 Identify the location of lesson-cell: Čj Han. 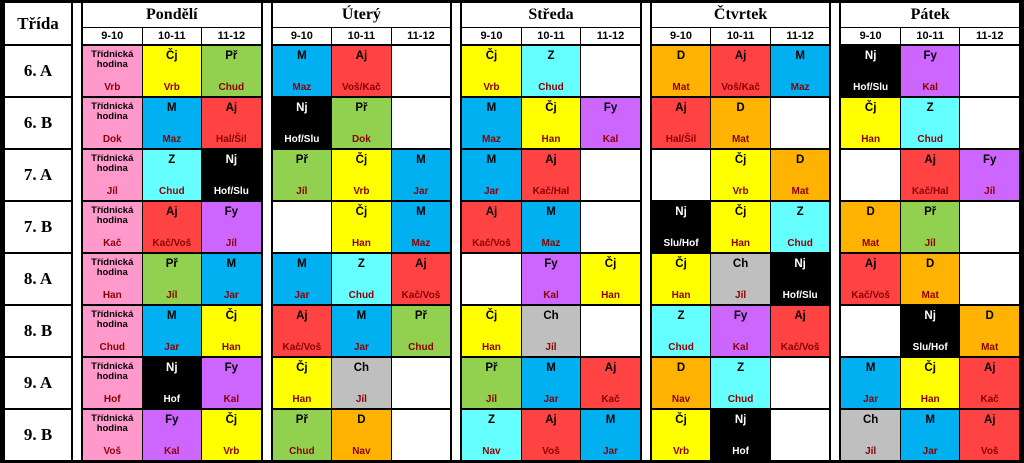
(361, 227).